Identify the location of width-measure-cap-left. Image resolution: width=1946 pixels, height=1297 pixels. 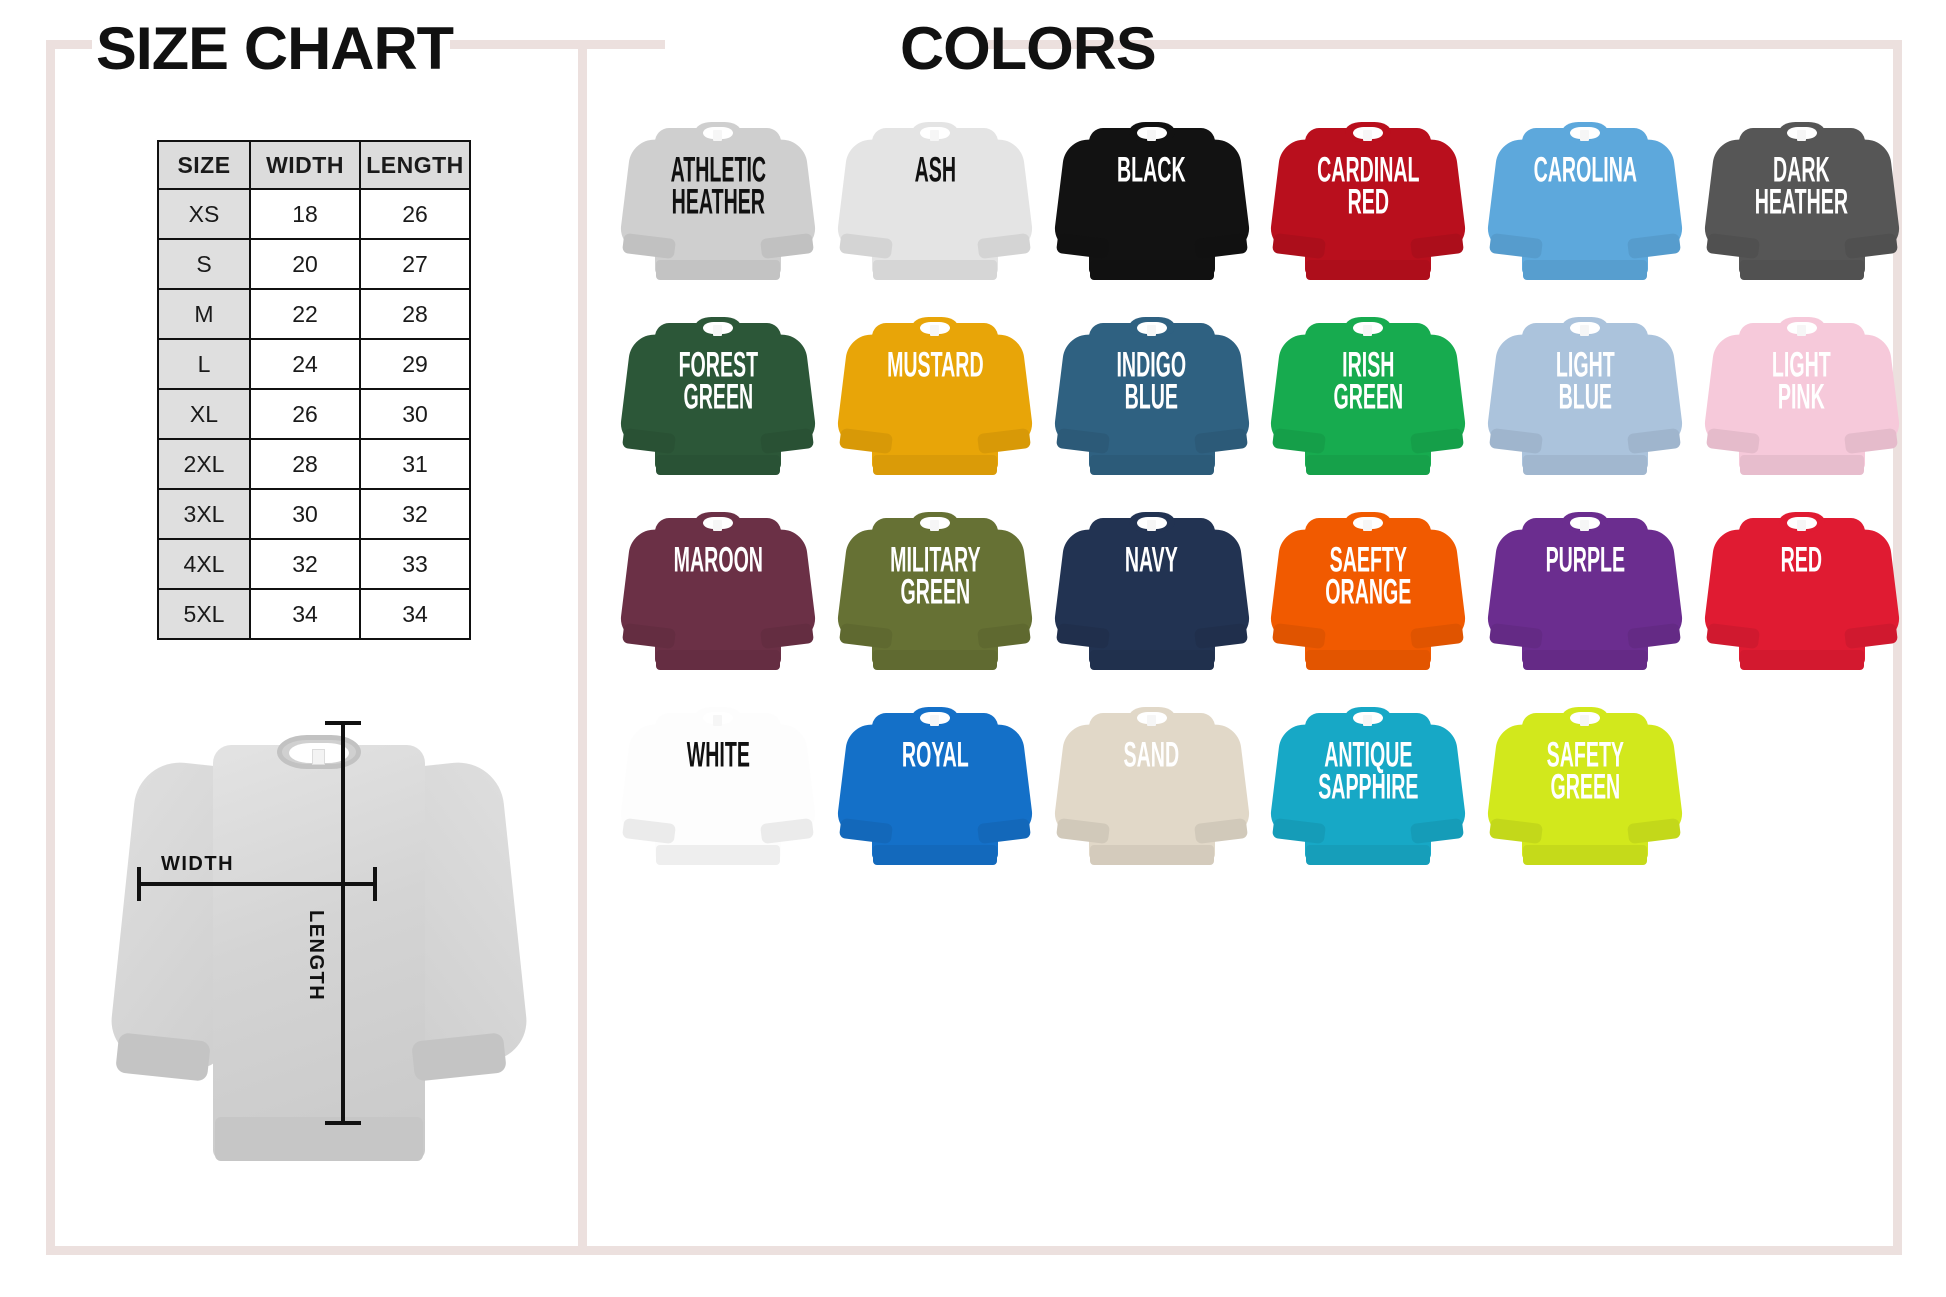
(139, 884).